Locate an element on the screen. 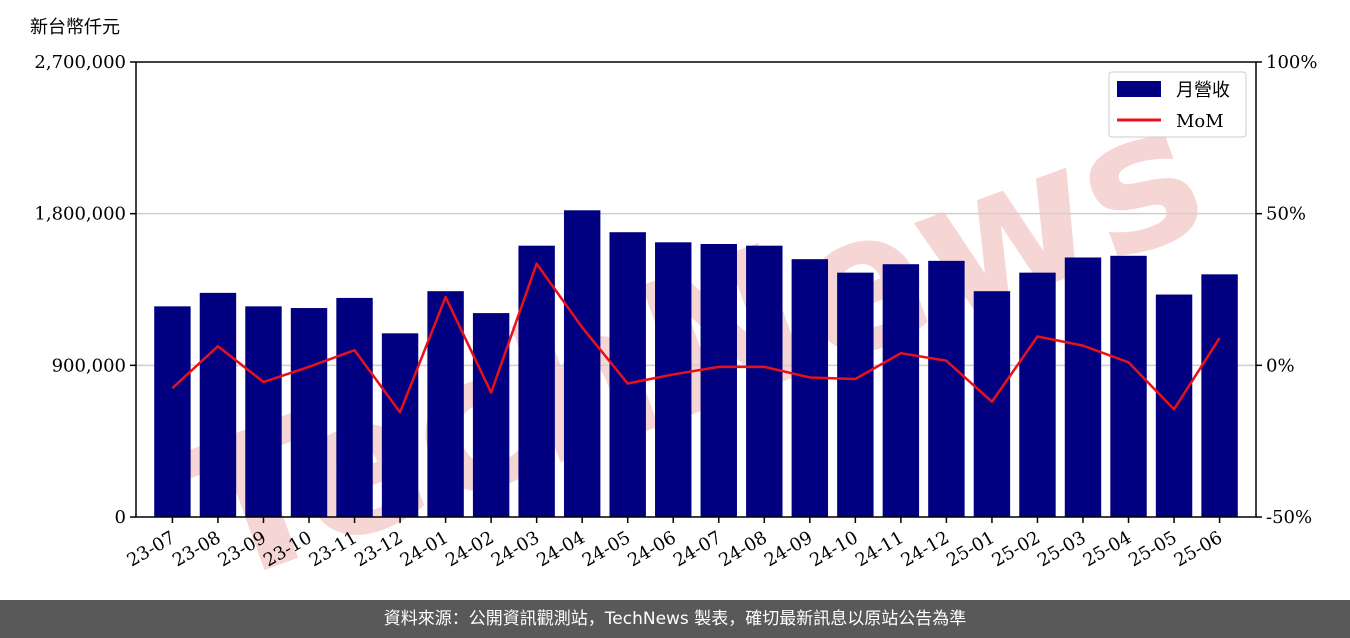 The image size is (1350, 638). x-tick-label: 25-03 is located at coordinates (1061, 549).